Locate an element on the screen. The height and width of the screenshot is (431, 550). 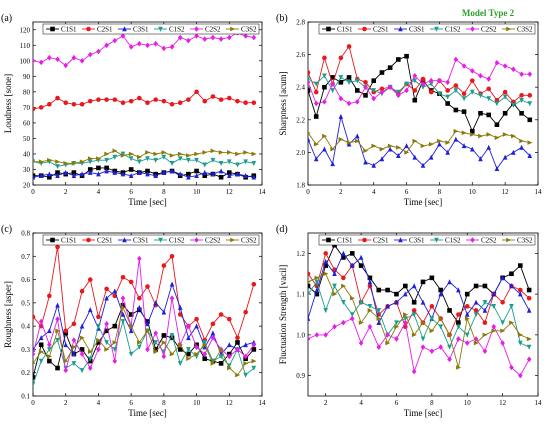
x-tick-label: 12 is located at coordinates (506, 192).